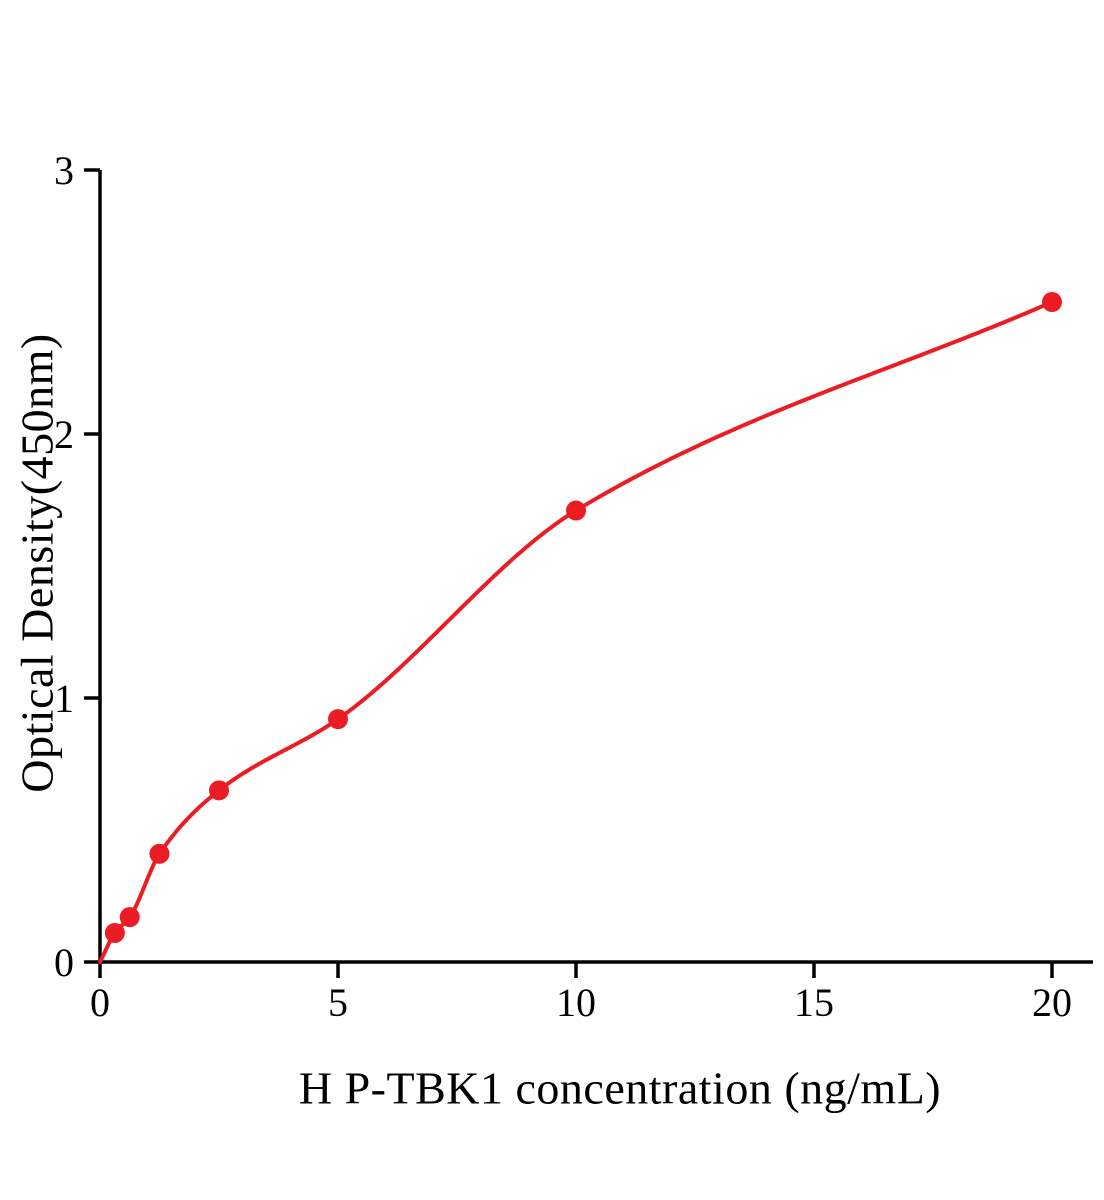 This screenshot has height=1200, width=1104. What do you see at coordinates (37, 563) in the screenshot?
I see `y-axis-title: Optical Density(450nm)` at bounding box center [37, 563].